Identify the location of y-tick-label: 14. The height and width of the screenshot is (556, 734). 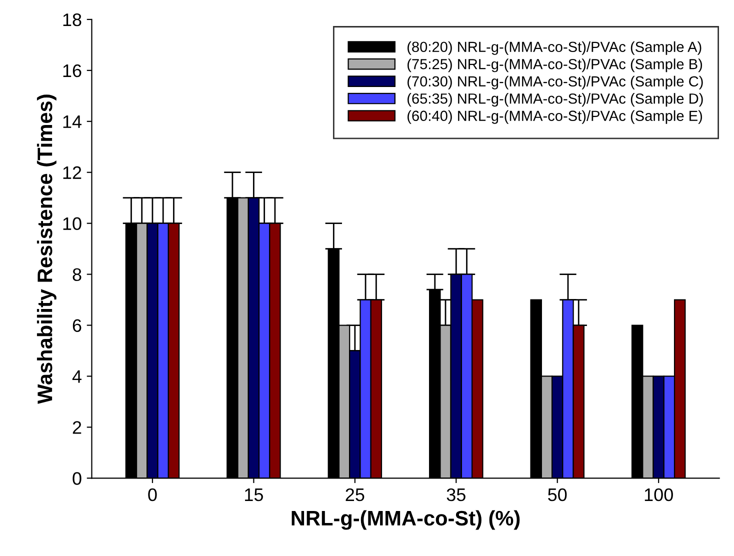
(72, 122).